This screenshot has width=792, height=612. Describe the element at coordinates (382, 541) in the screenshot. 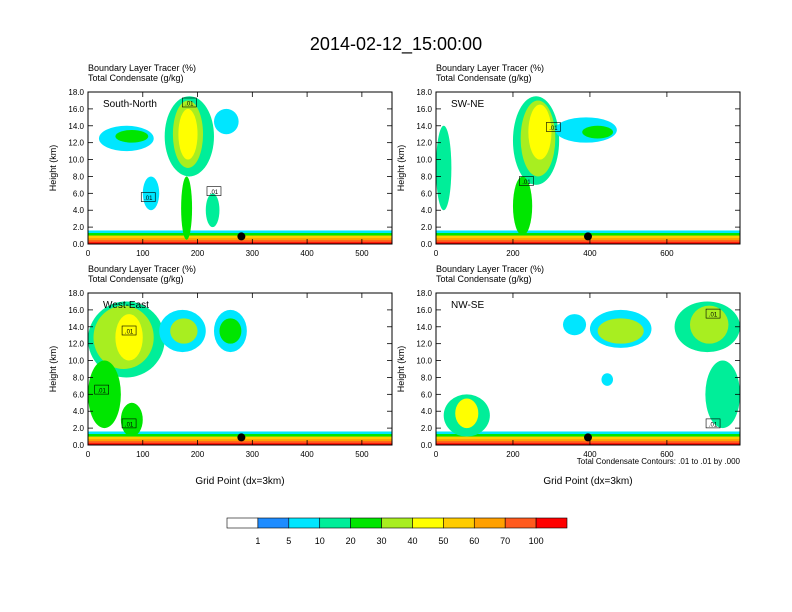

I see `colorbar-label: 30` at that location.